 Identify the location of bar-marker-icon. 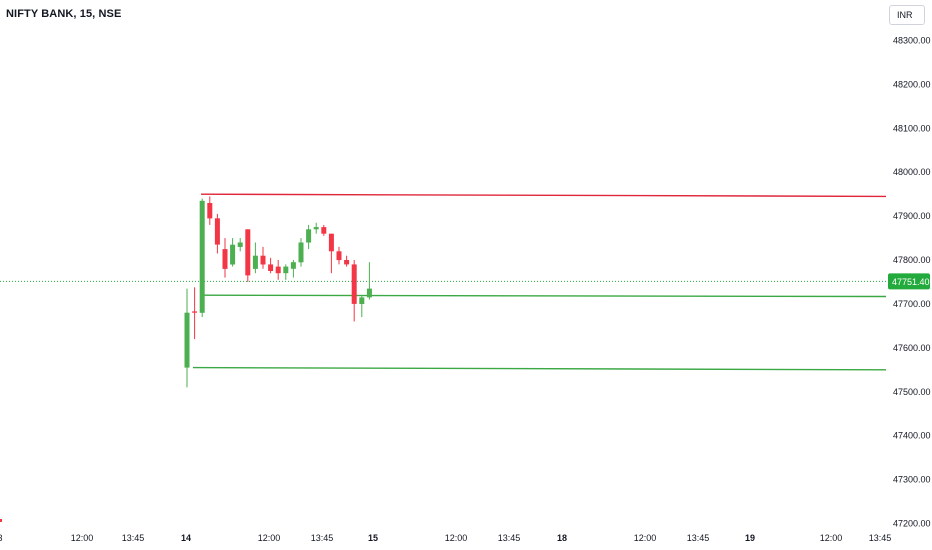
(1, 520).